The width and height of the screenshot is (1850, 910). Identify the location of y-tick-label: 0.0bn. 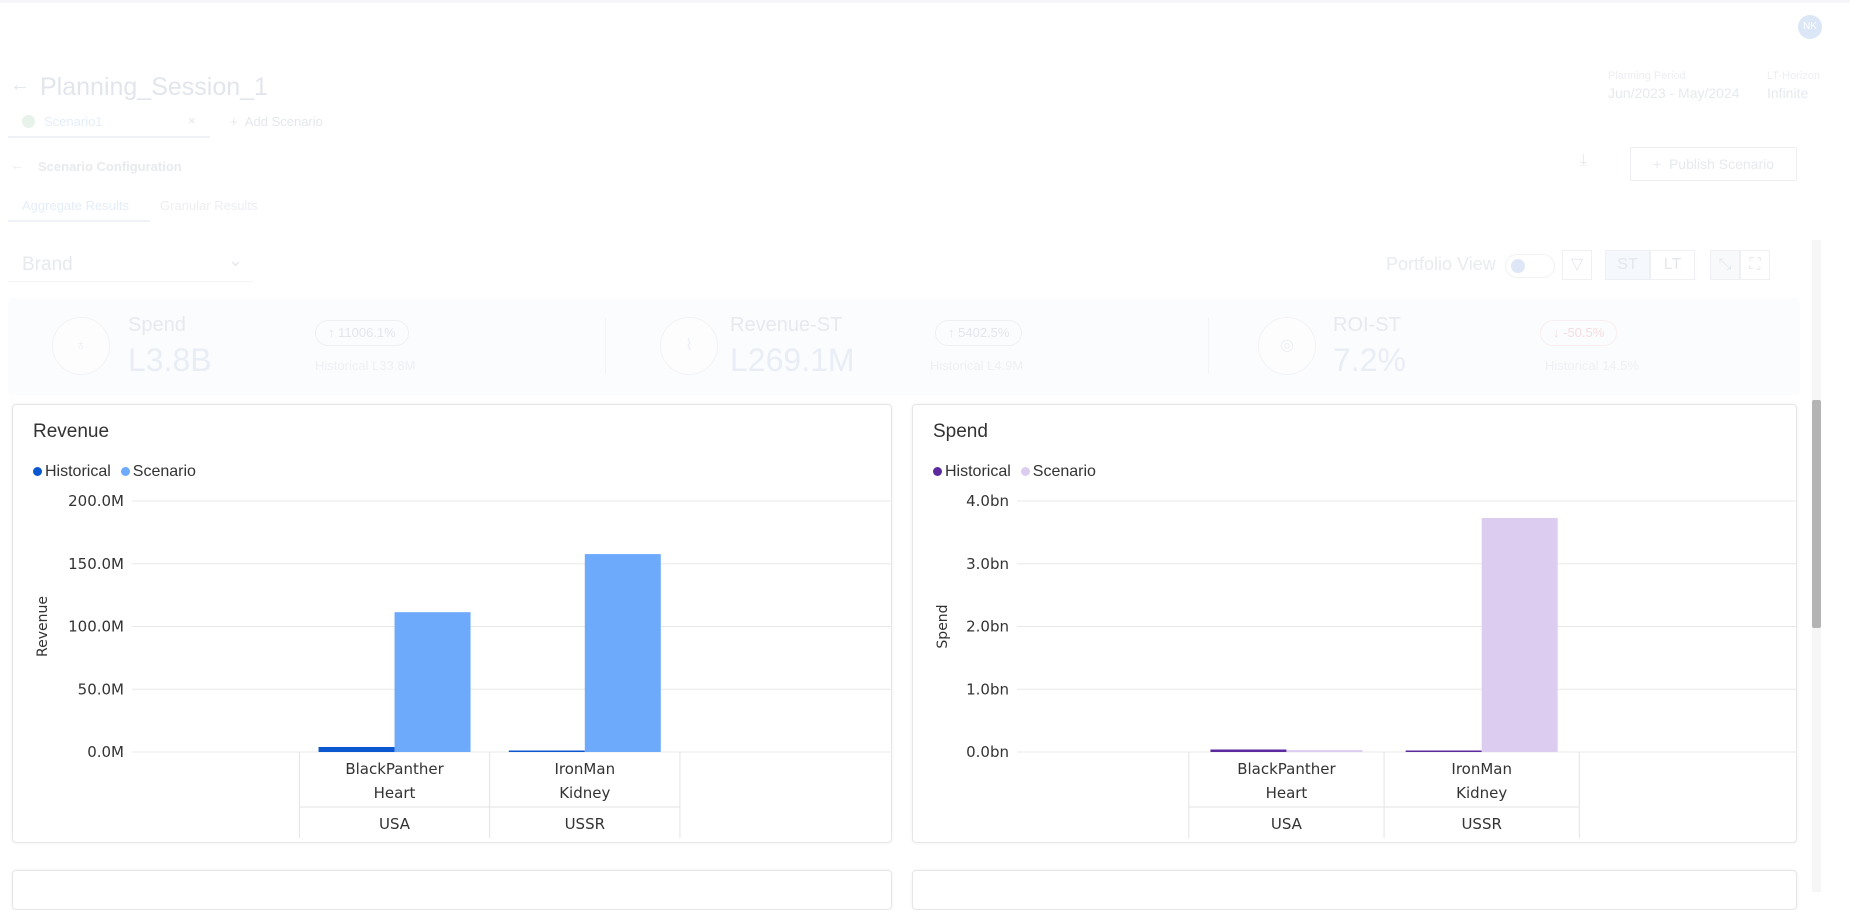
(987, 752).